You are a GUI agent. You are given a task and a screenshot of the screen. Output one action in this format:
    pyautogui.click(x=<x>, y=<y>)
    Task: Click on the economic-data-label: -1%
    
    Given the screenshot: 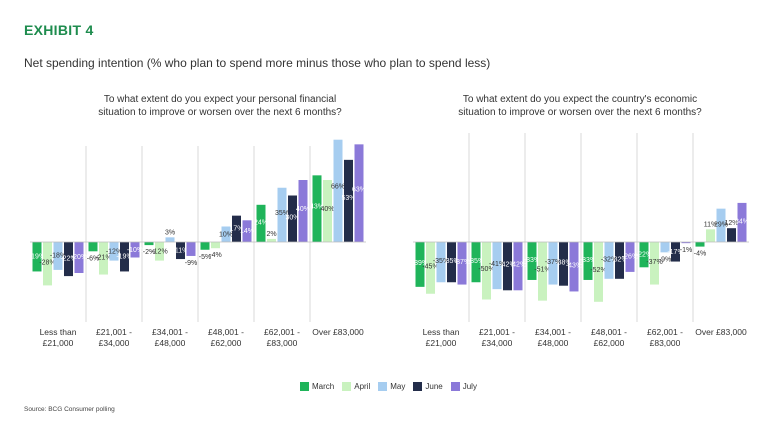 What is the action you would take?
    pyautogui.click(x=686, y=250)
    